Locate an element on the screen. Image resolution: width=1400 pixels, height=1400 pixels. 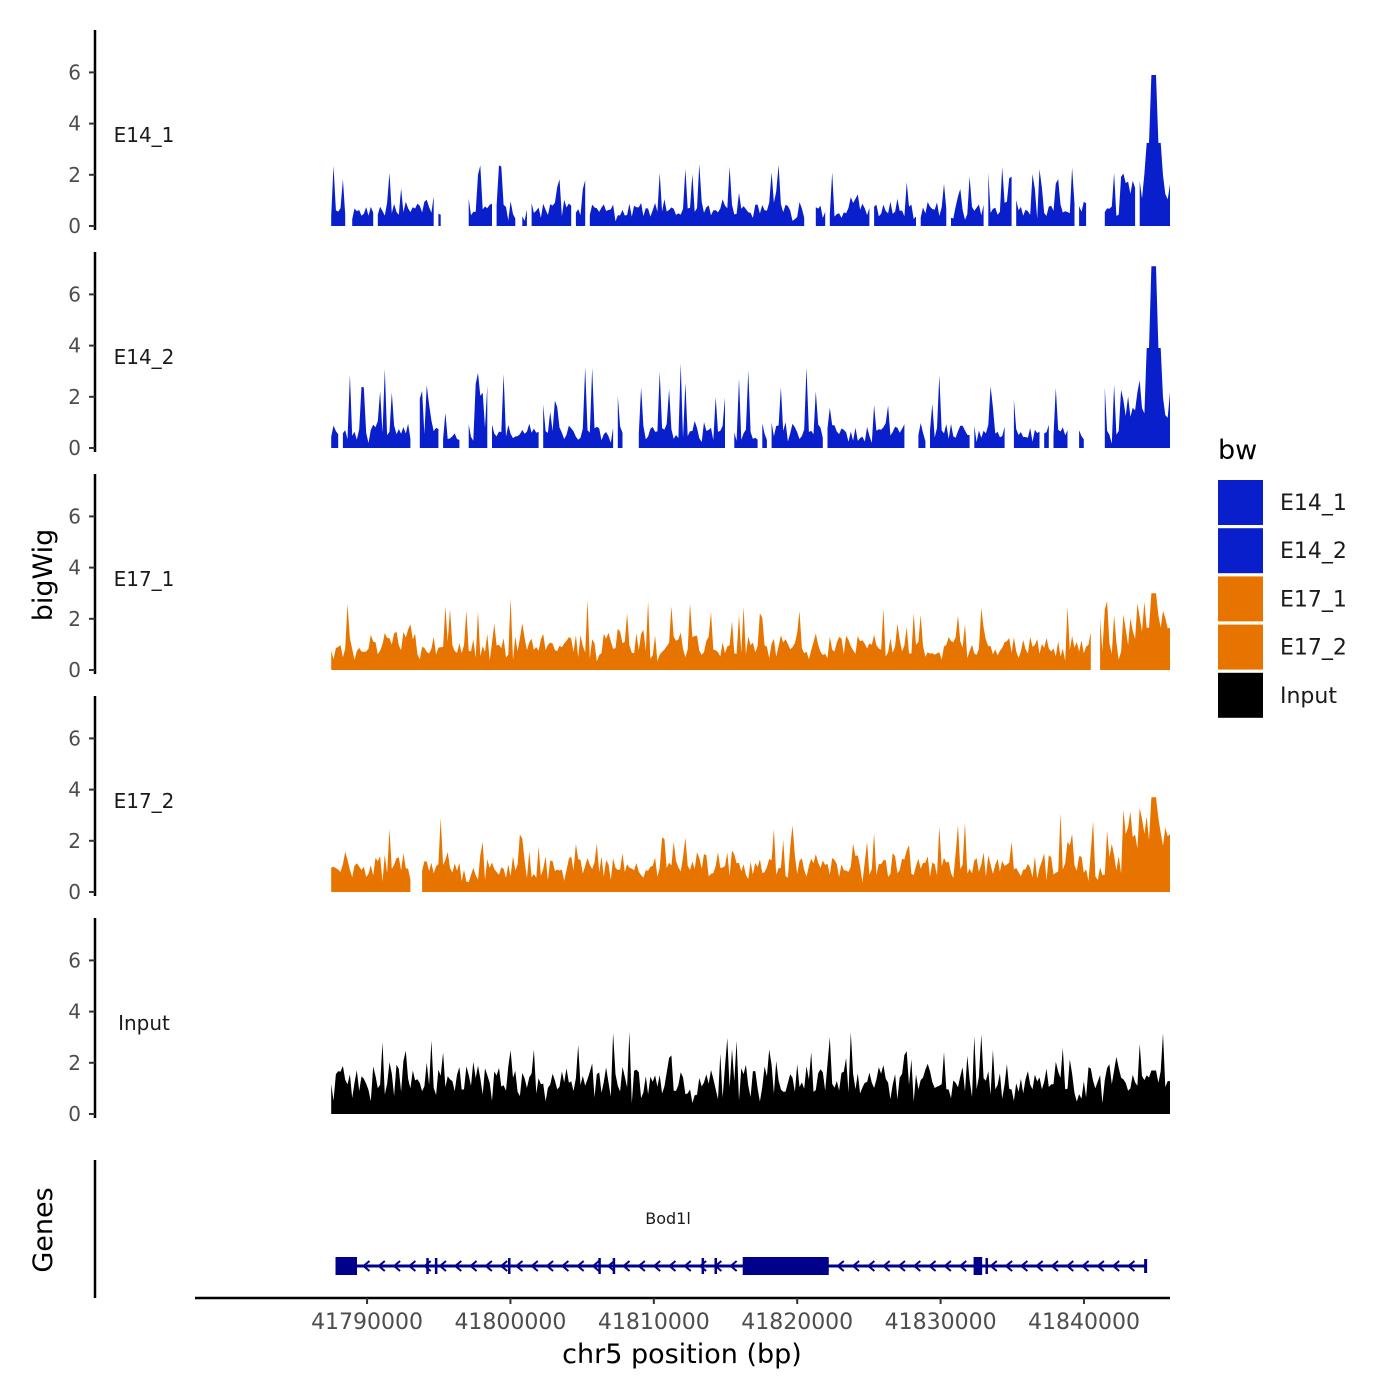
track-label: E17_1 is located at coordinates (144, 579).